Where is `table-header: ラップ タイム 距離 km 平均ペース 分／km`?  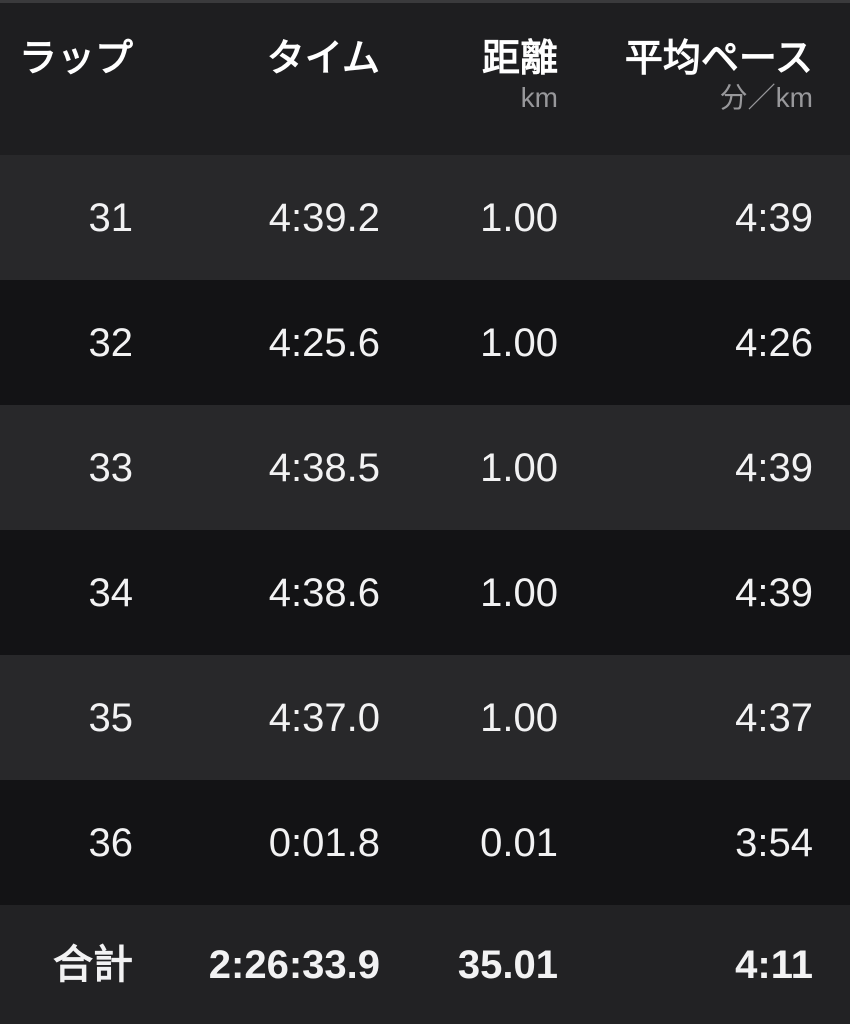 table-header: ラップ タイム 距離 km 平均ペース 分／km is located at coordinates (425, 79).